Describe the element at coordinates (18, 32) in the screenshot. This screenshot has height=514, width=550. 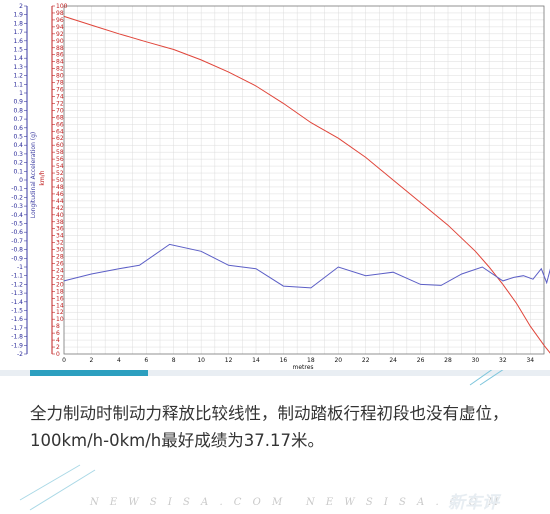
I see `y-left-tick-label: 1.7` at that location.